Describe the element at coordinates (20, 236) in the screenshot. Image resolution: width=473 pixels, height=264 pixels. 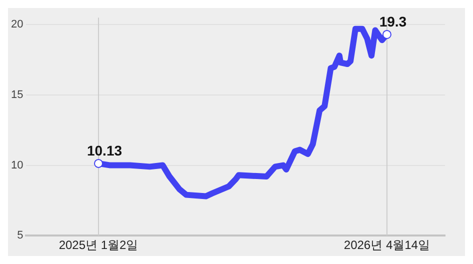
I see `y-tick-label: 5` at that location.